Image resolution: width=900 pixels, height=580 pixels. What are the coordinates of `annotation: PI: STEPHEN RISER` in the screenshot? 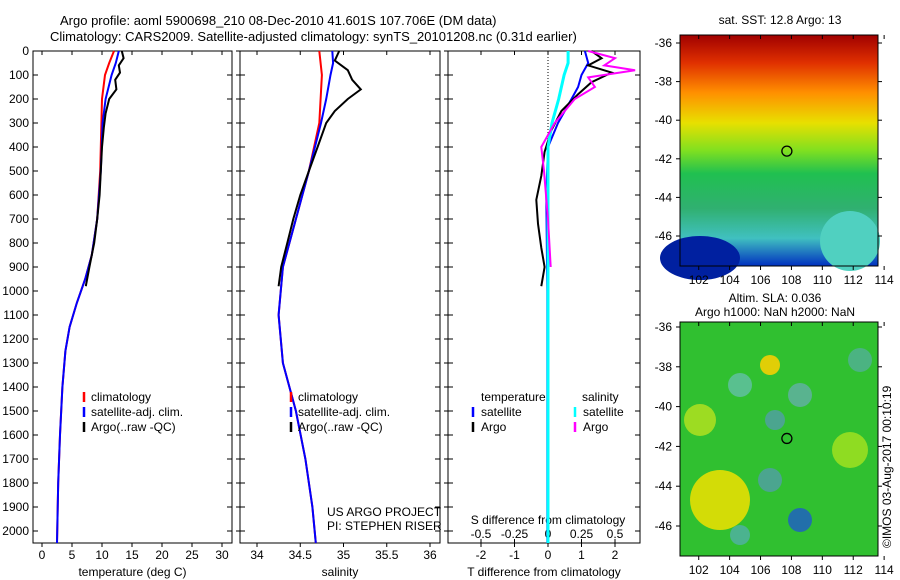 It's located at (384, 526).